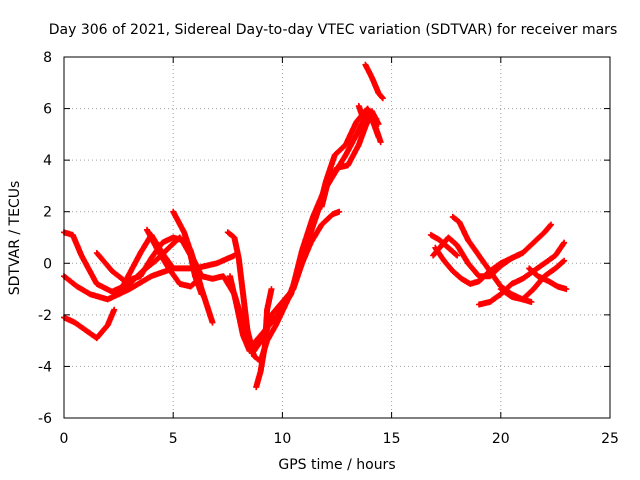  Describe the element at coordinates (47, 58) in the screenshot. I see `y-tick-label: 8` at that location.